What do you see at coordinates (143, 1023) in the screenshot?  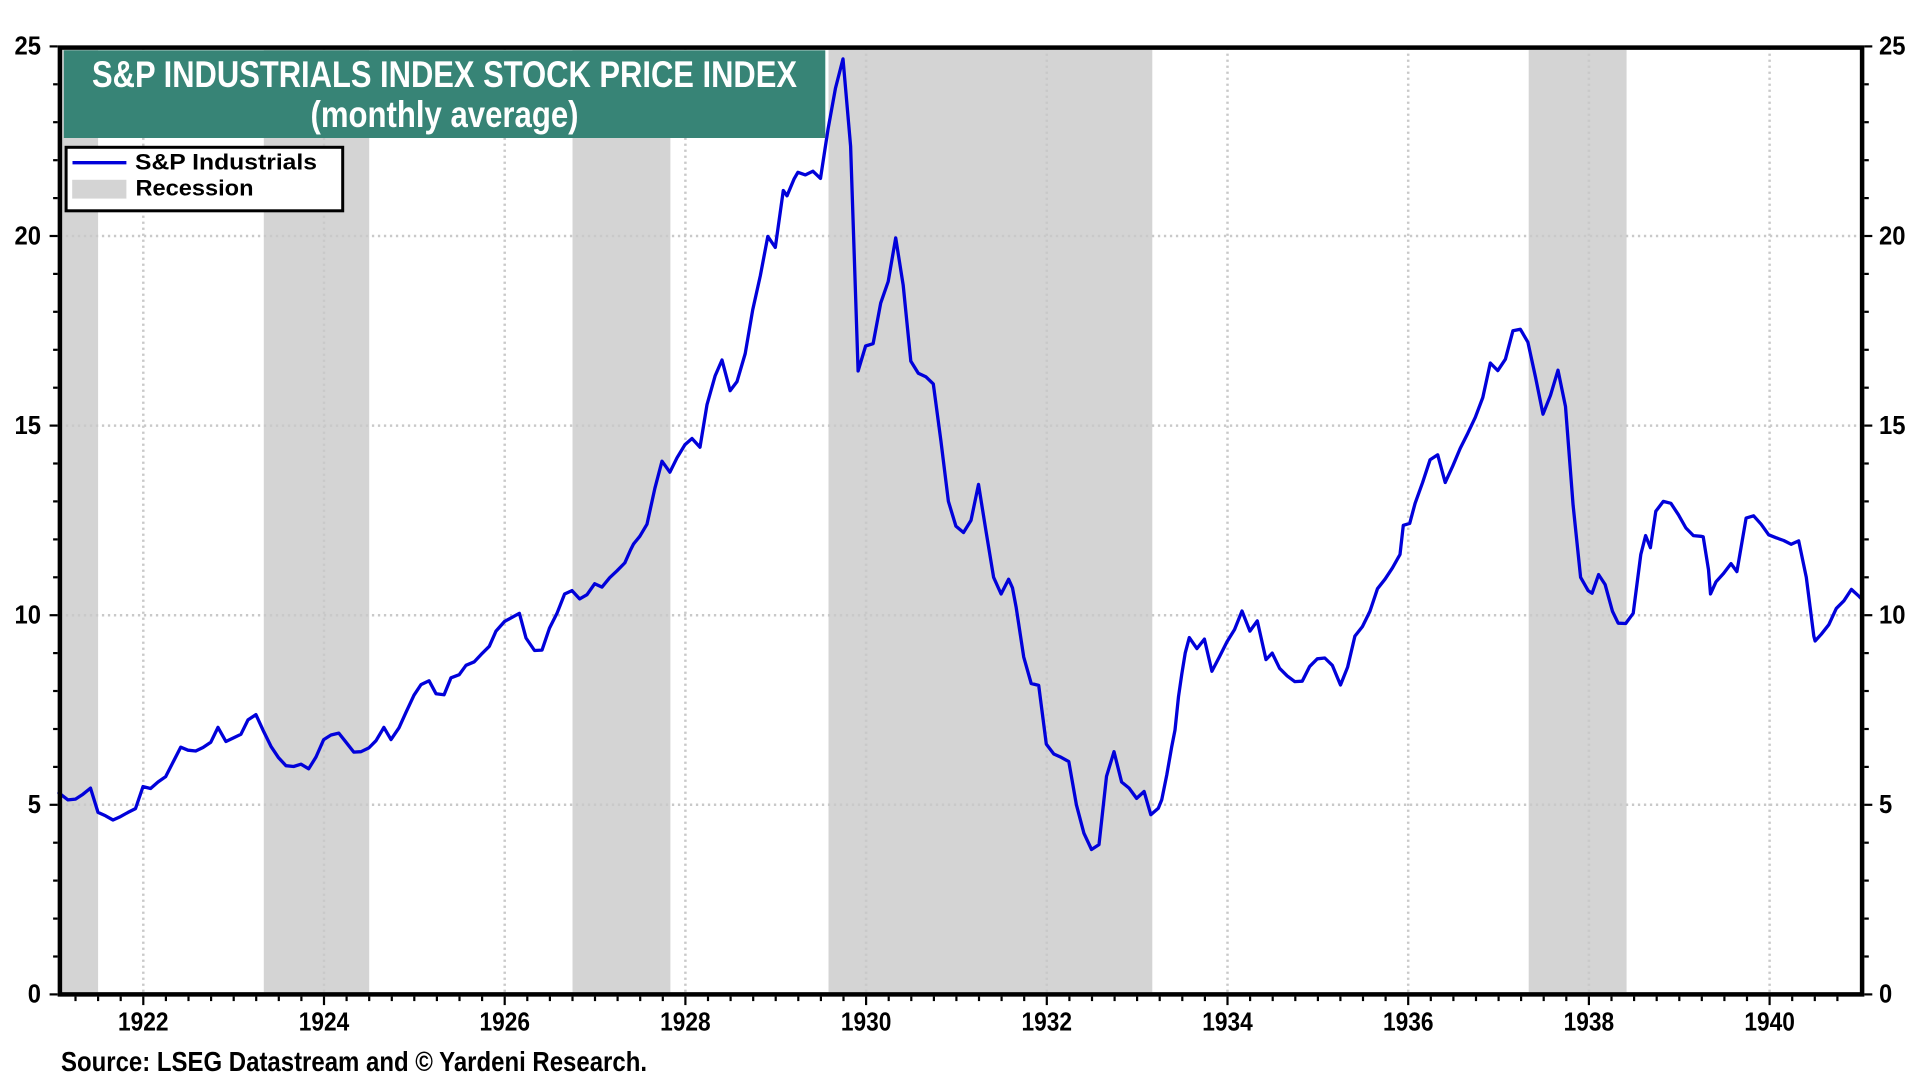 I see `svg-text: 1922` at bounding box center [143, 1023].